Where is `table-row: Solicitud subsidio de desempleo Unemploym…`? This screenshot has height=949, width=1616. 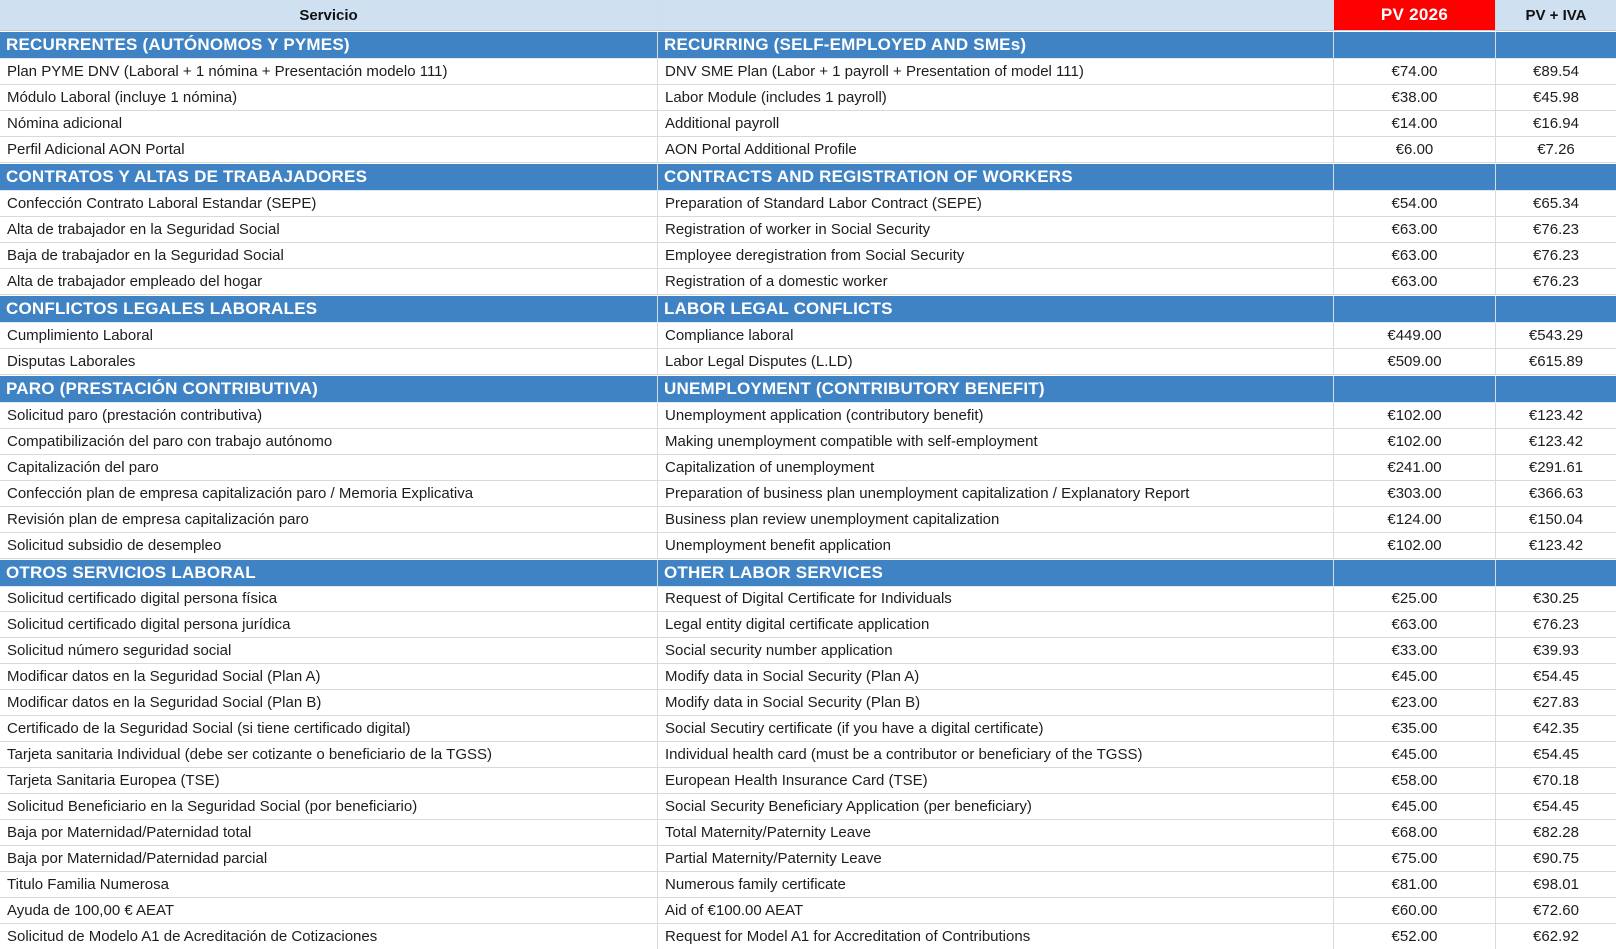 table-row: Solicitud subsidio de desempleo Unemploym… is located at coordinates (808, 545).